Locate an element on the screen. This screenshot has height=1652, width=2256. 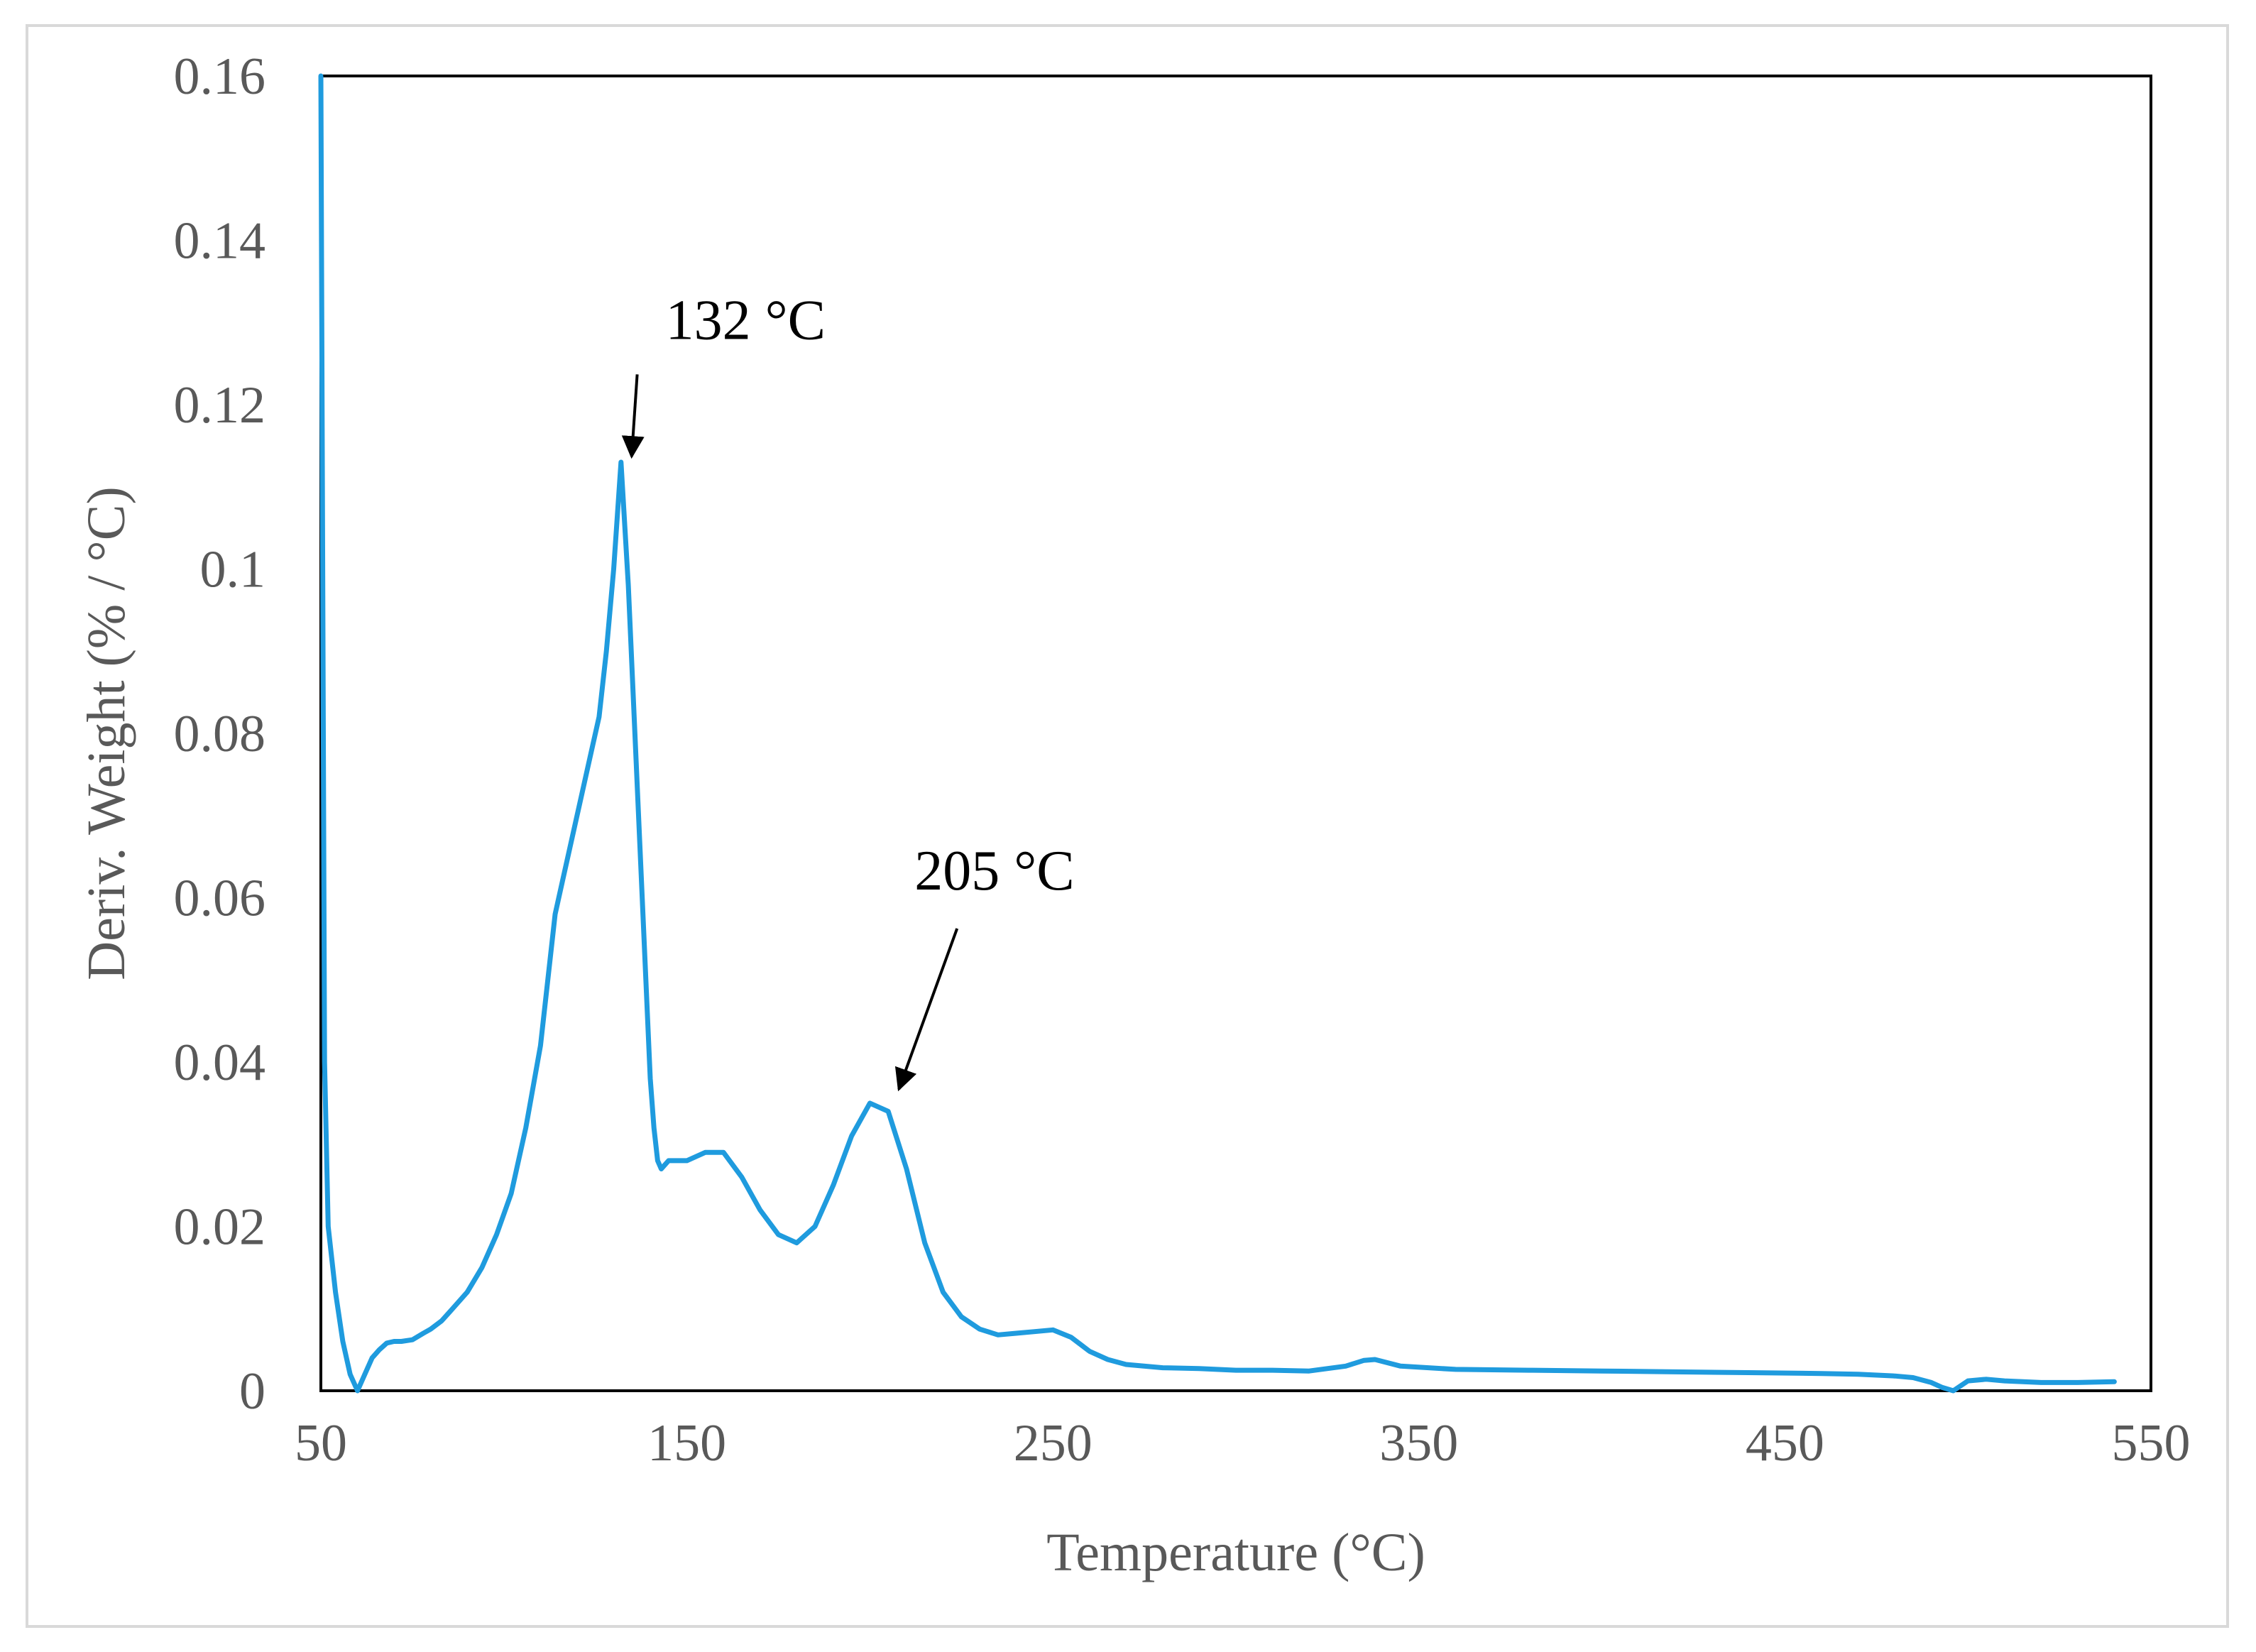
y-tick-label: 0.14 is located at coordinates (220, 241).